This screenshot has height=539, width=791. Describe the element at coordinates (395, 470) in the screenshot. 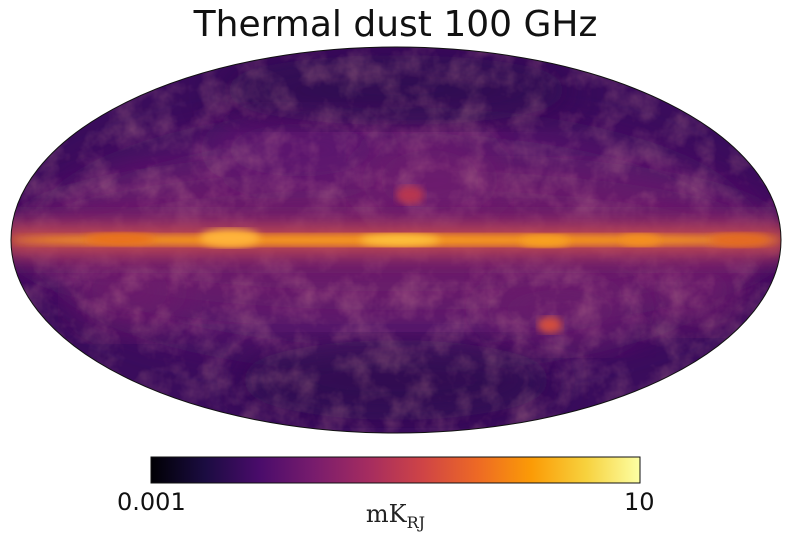

I see `colorbar` at that location.